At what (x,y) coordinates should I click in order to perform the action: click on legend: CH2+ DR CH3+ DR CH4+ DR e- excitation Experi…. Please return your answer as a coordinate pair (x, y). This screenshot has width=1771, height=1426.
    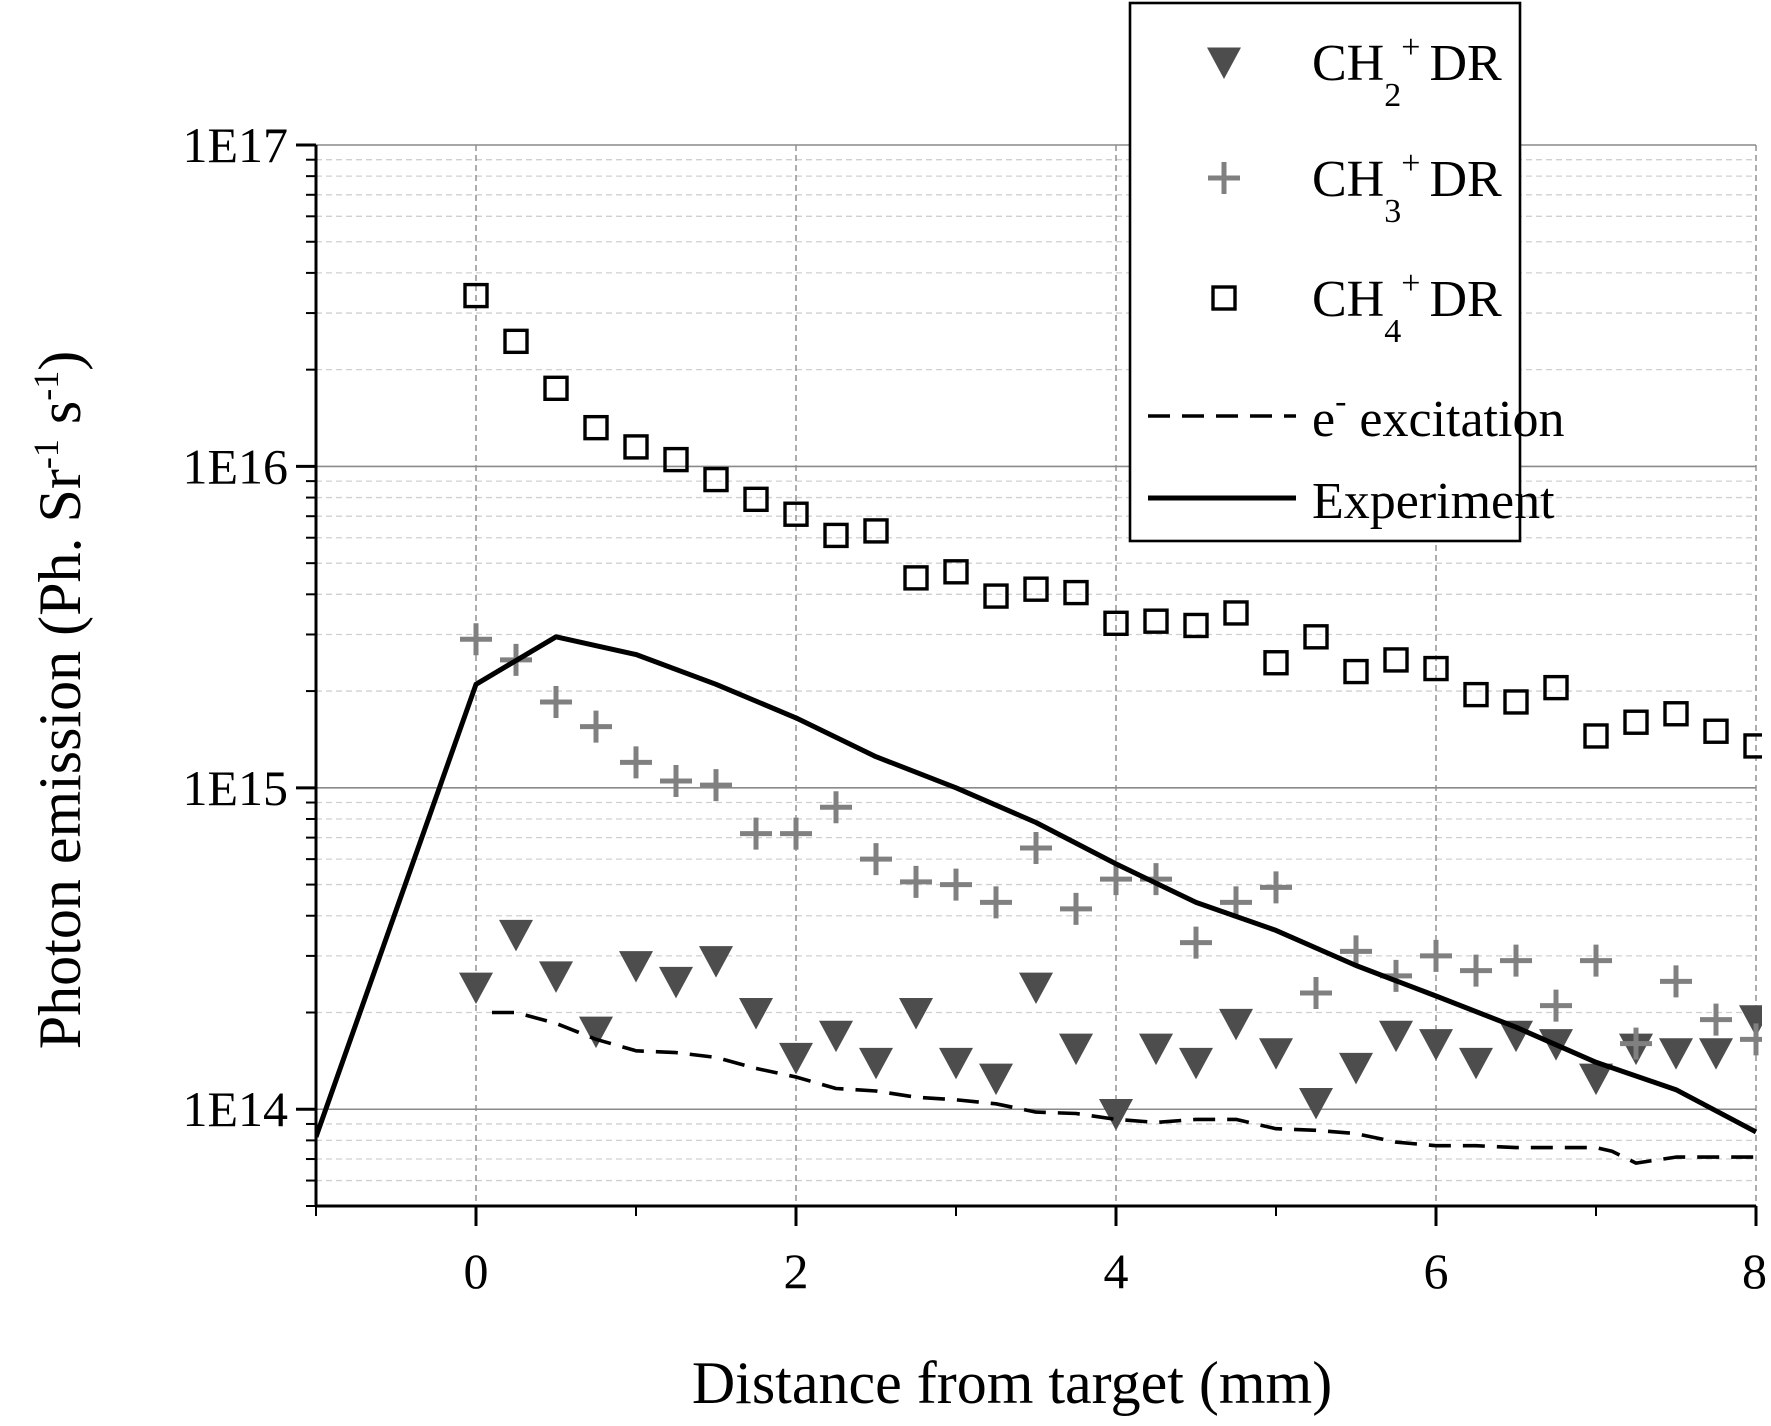
    Looking at the image, I should click on (1346, 272).